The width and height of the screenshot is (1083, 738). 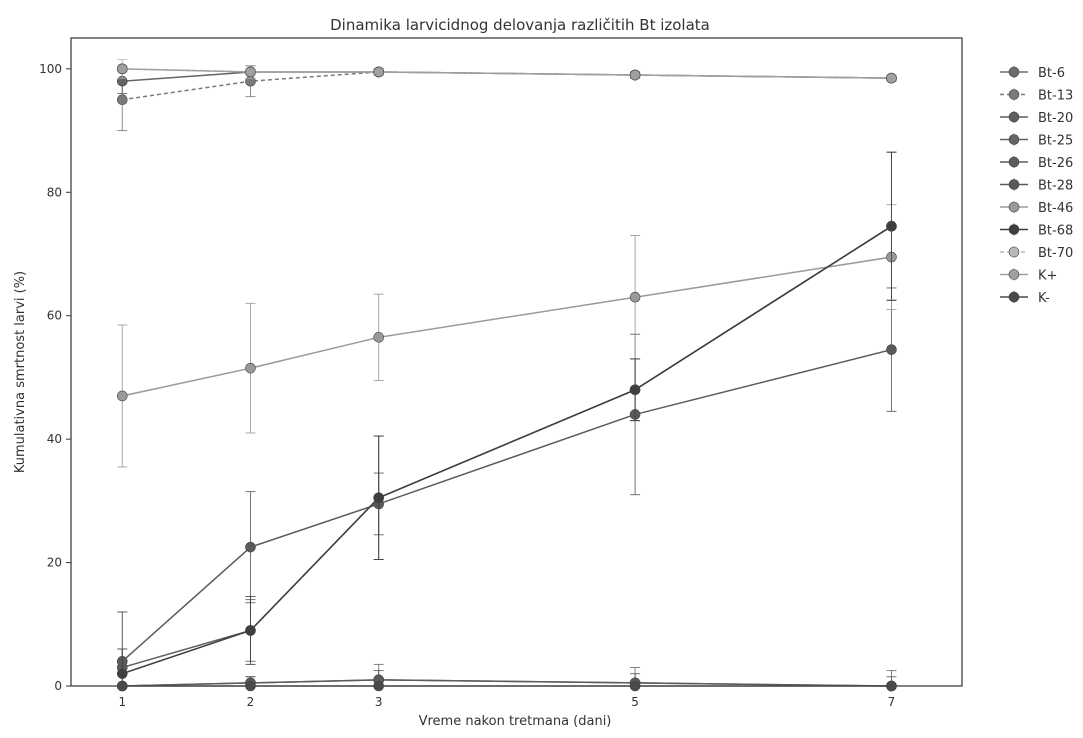 I want to click on x-tick-label: 3, so click(x=379, y=702).